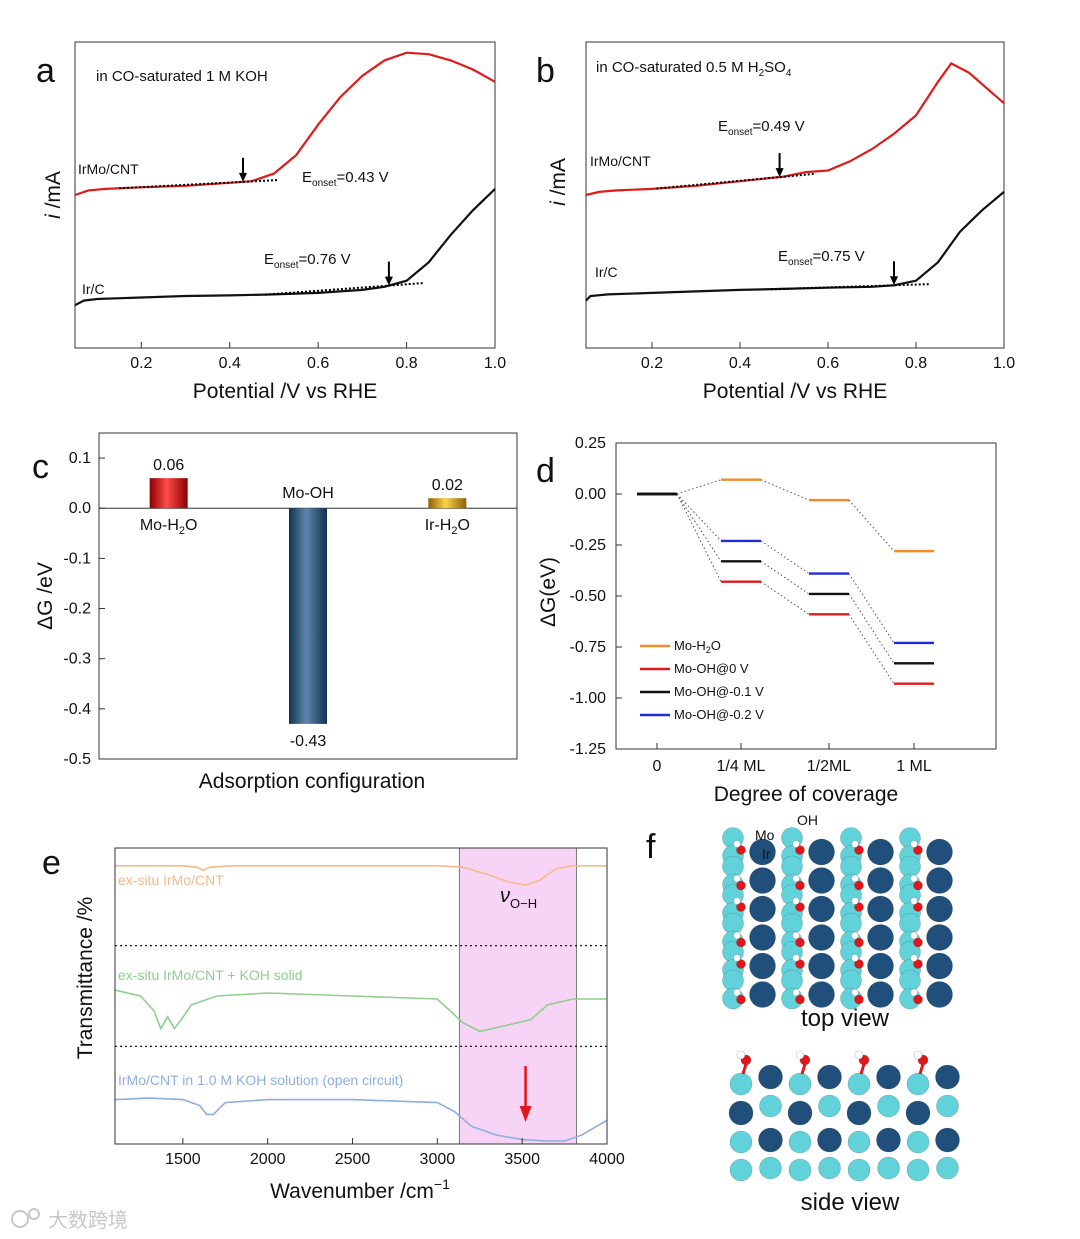 This screenshot has width=1080, height=1239. I want to click on panel-b-series-1-line, so click(795, 246).